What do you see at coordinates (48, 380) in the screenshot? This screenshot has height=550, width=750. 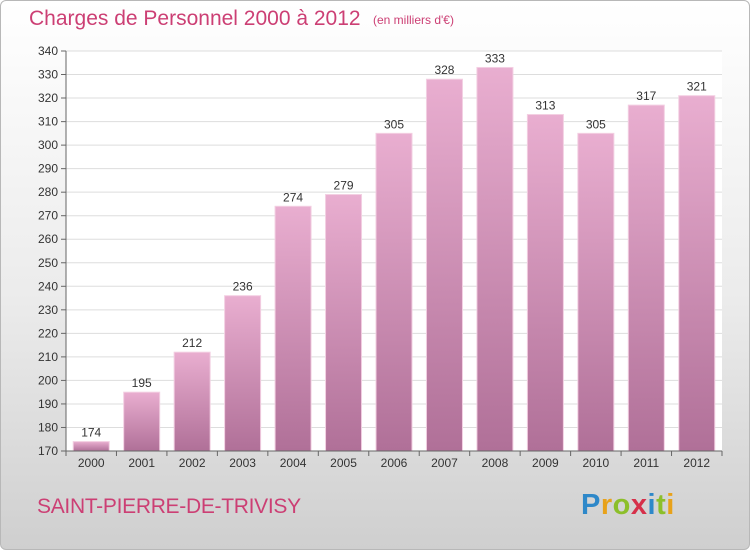 I see `y-tick-label: 200` at bounding box center [48, 380].